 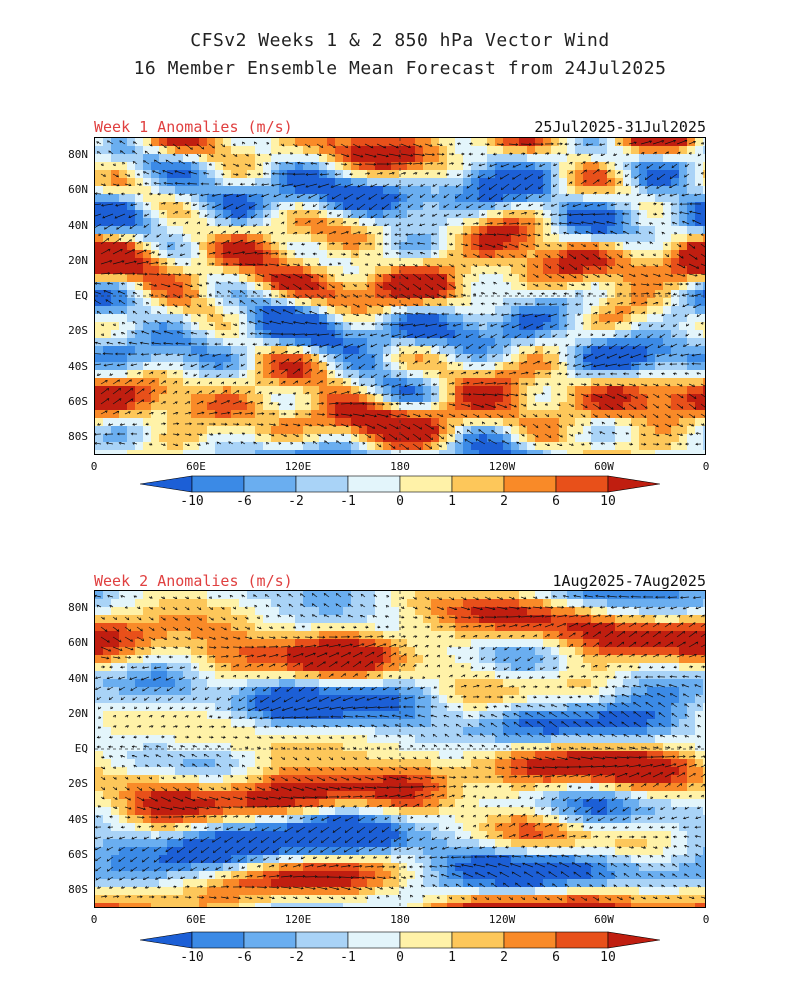 I want to click on panel-2-label: Week 2 Anomalies (m/s), so click(x=193, y=581).